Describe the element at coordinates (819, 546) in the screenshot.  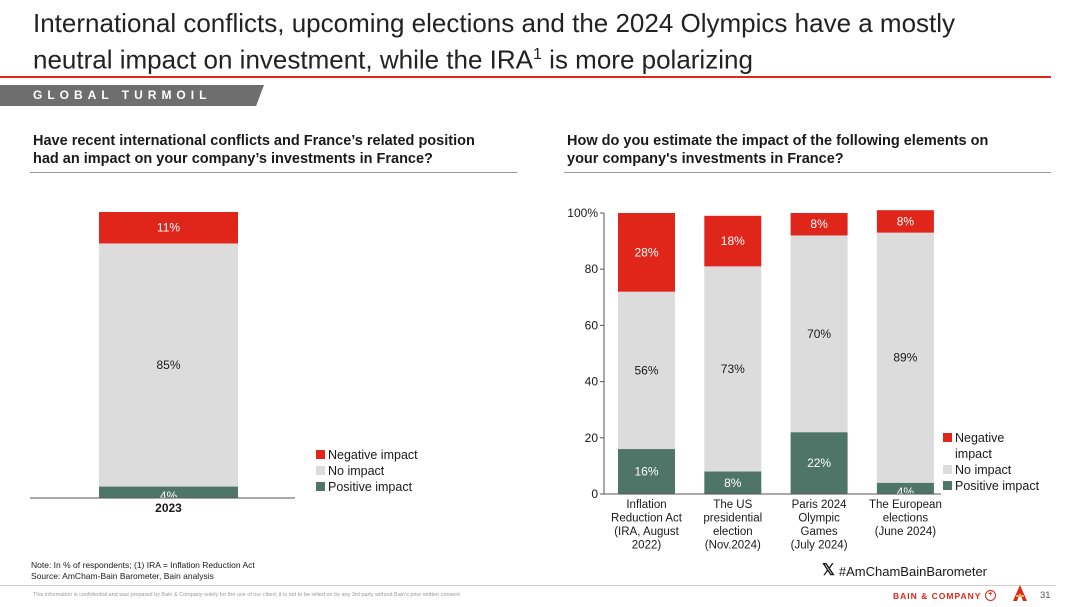
I see `right-chart-category-label: (July 2024)` at that location.